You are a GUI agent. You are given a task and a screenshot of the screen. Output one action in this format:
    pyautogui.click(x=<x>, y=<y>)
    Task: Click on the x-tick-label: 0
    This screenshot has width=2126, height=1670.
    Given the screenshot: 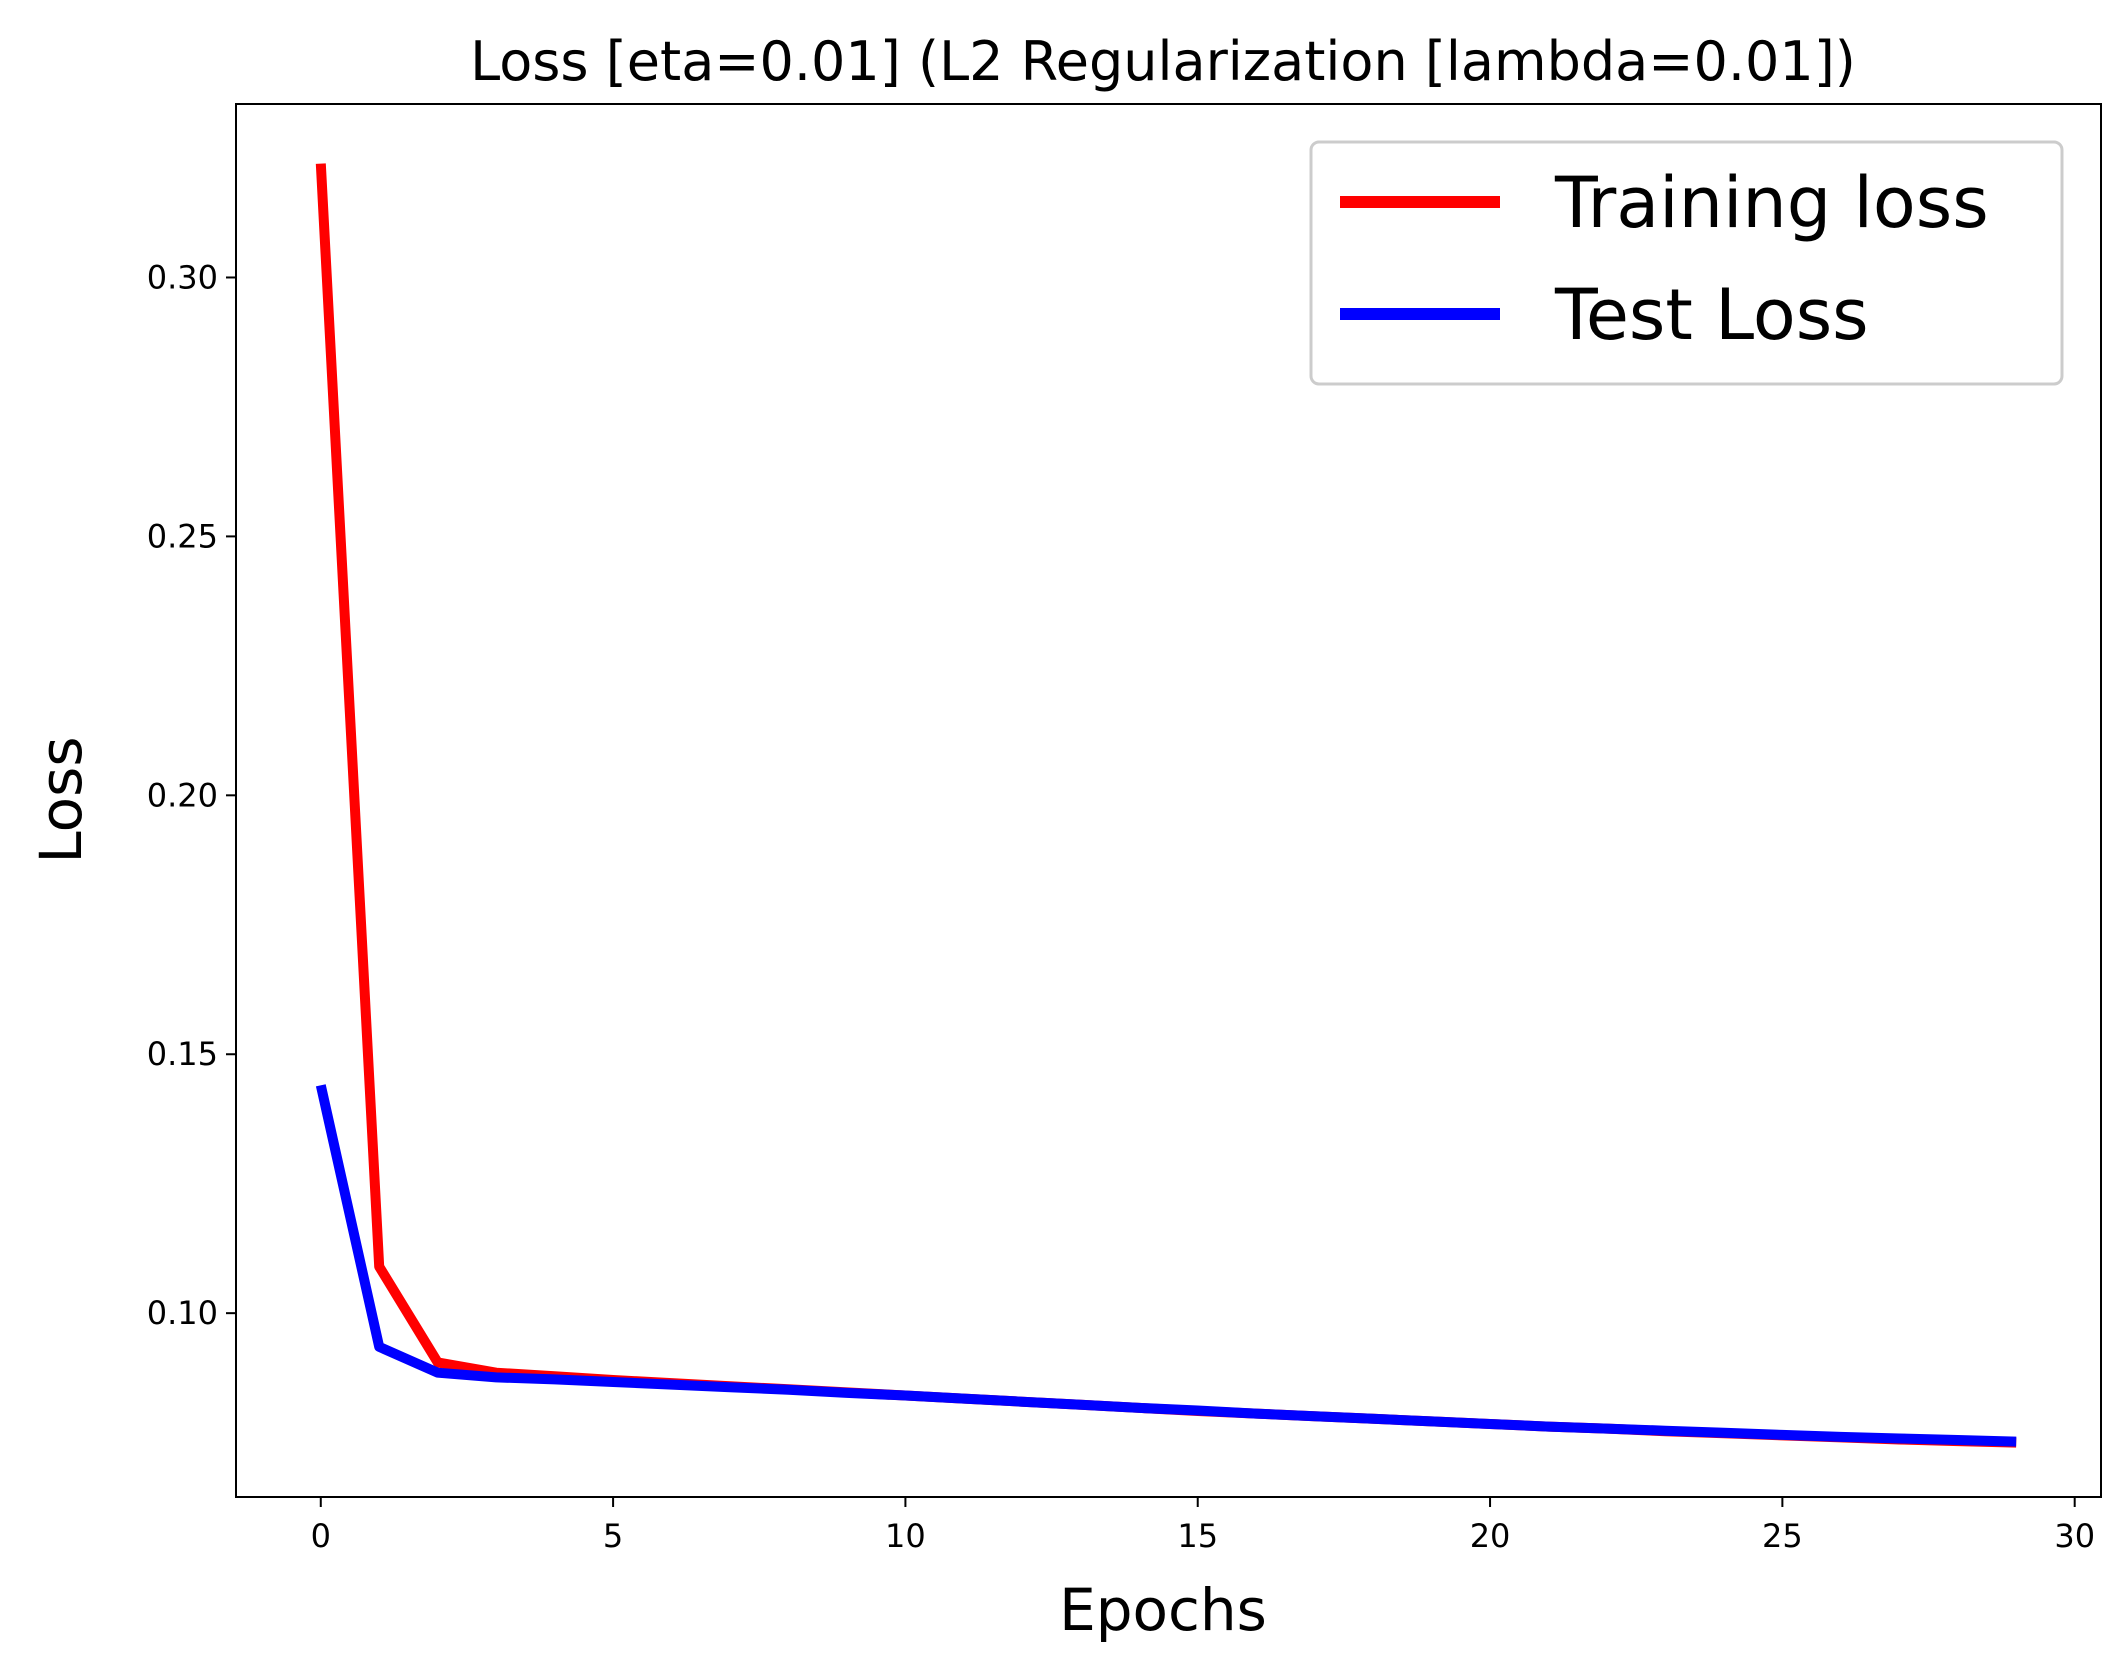 What is the action you would take?
    pyautogui.click(x=321, y=1536)
    